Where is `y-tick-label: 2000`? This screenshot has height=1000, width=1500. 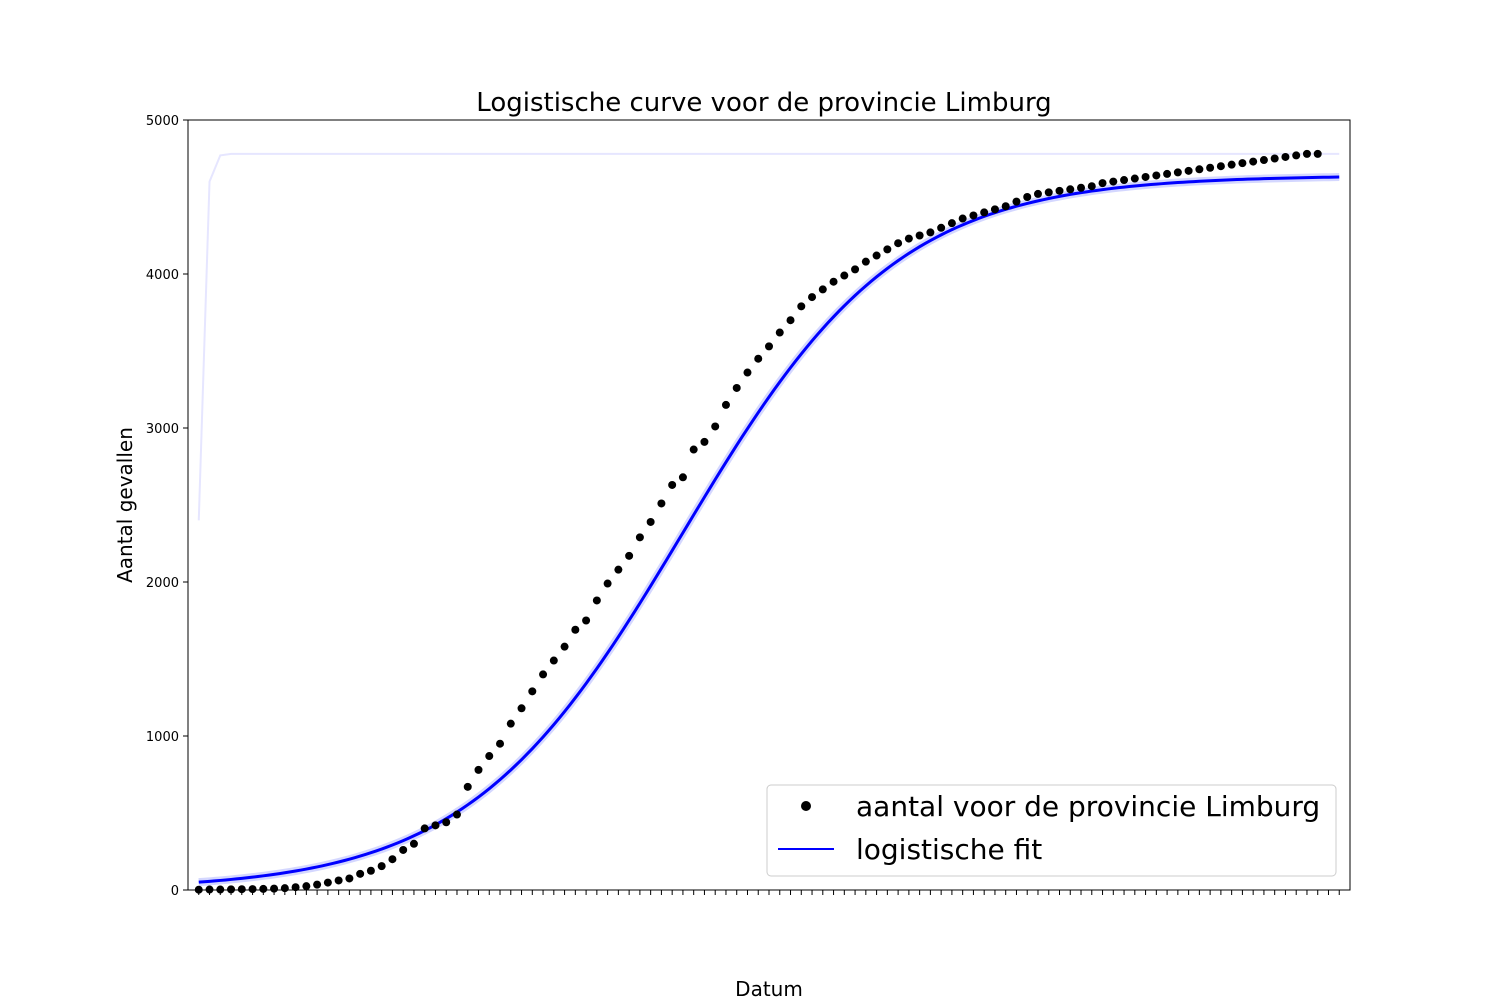
y-tick-label: 2000 is located at coordinates (162, 583).